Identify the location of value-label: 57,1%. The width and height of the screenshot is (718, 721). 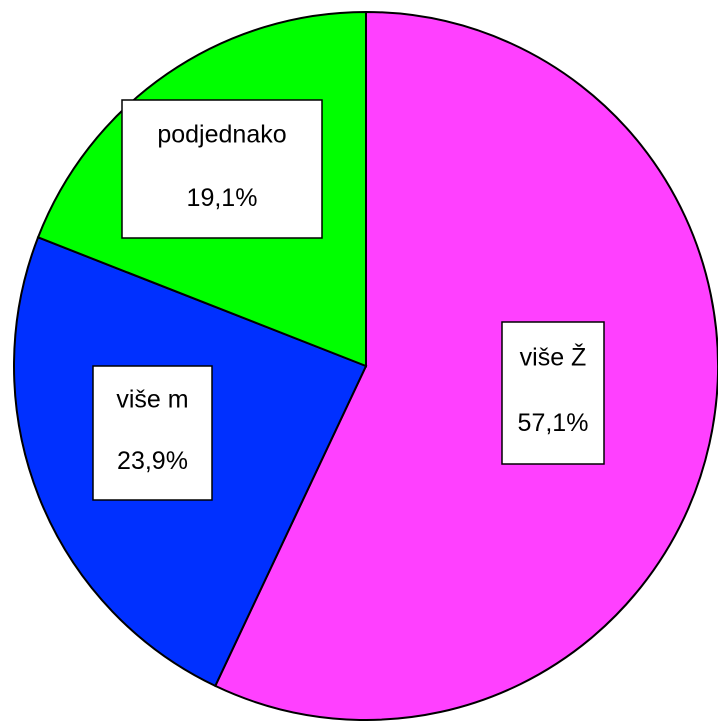
(553, 423).